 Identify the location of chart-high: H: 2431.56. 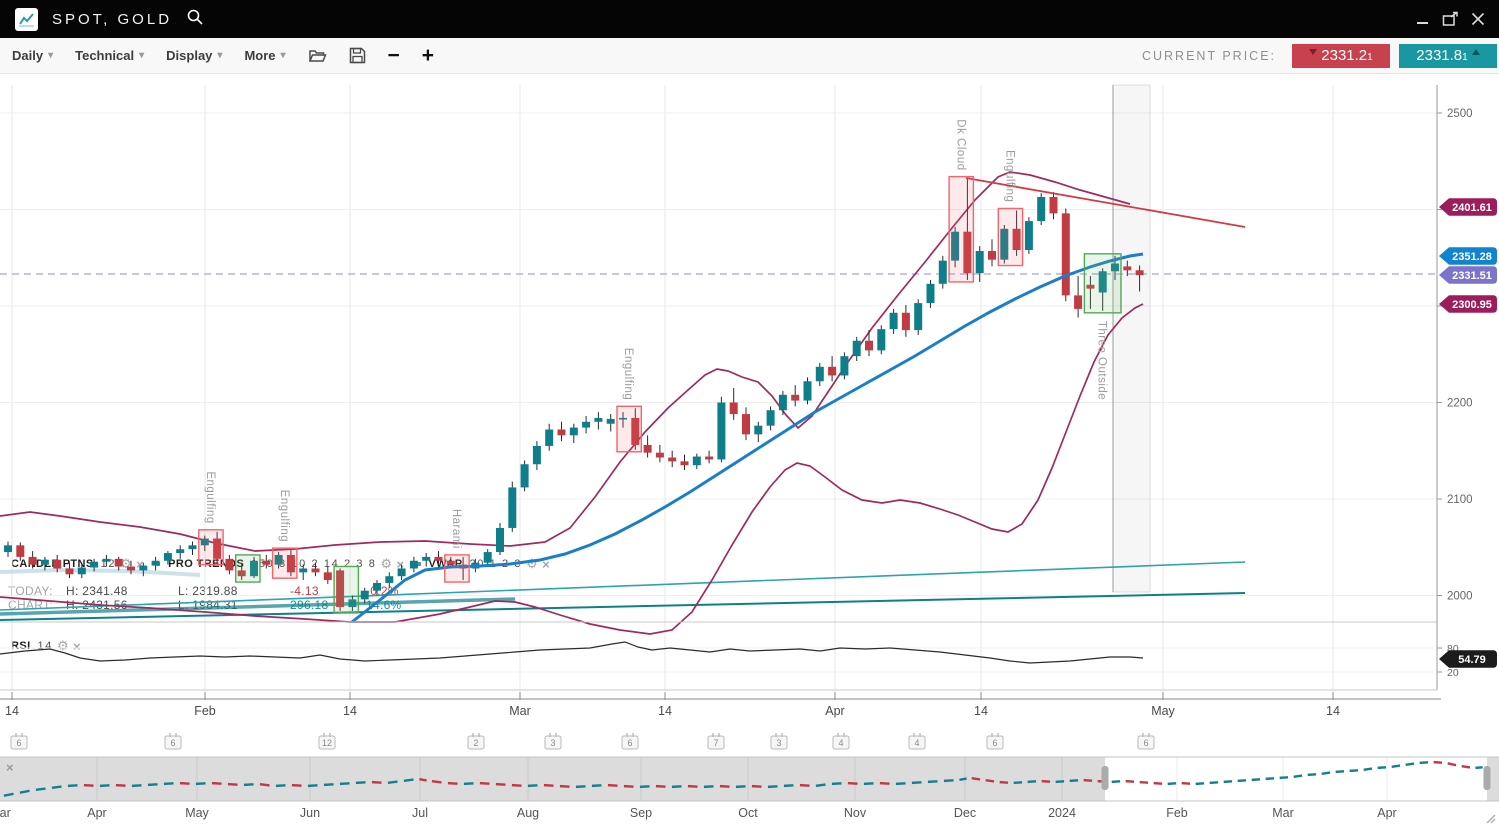
(97, 605).